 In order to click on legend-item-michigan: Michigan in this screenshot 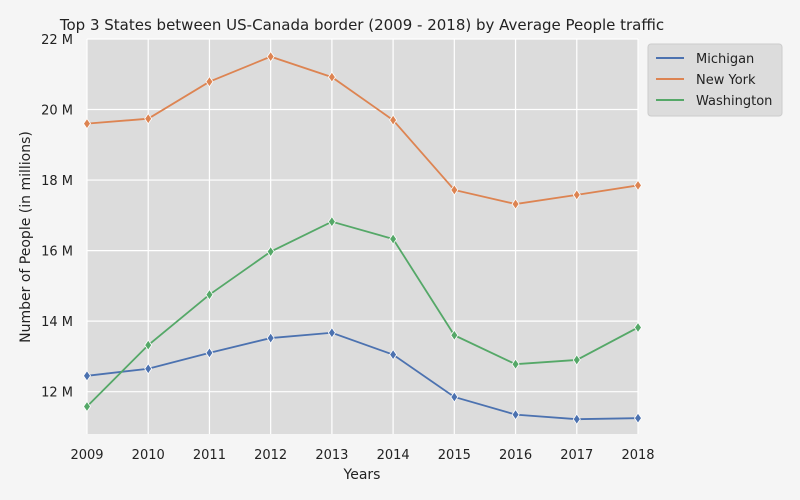, I will do `click(705, 59)`.